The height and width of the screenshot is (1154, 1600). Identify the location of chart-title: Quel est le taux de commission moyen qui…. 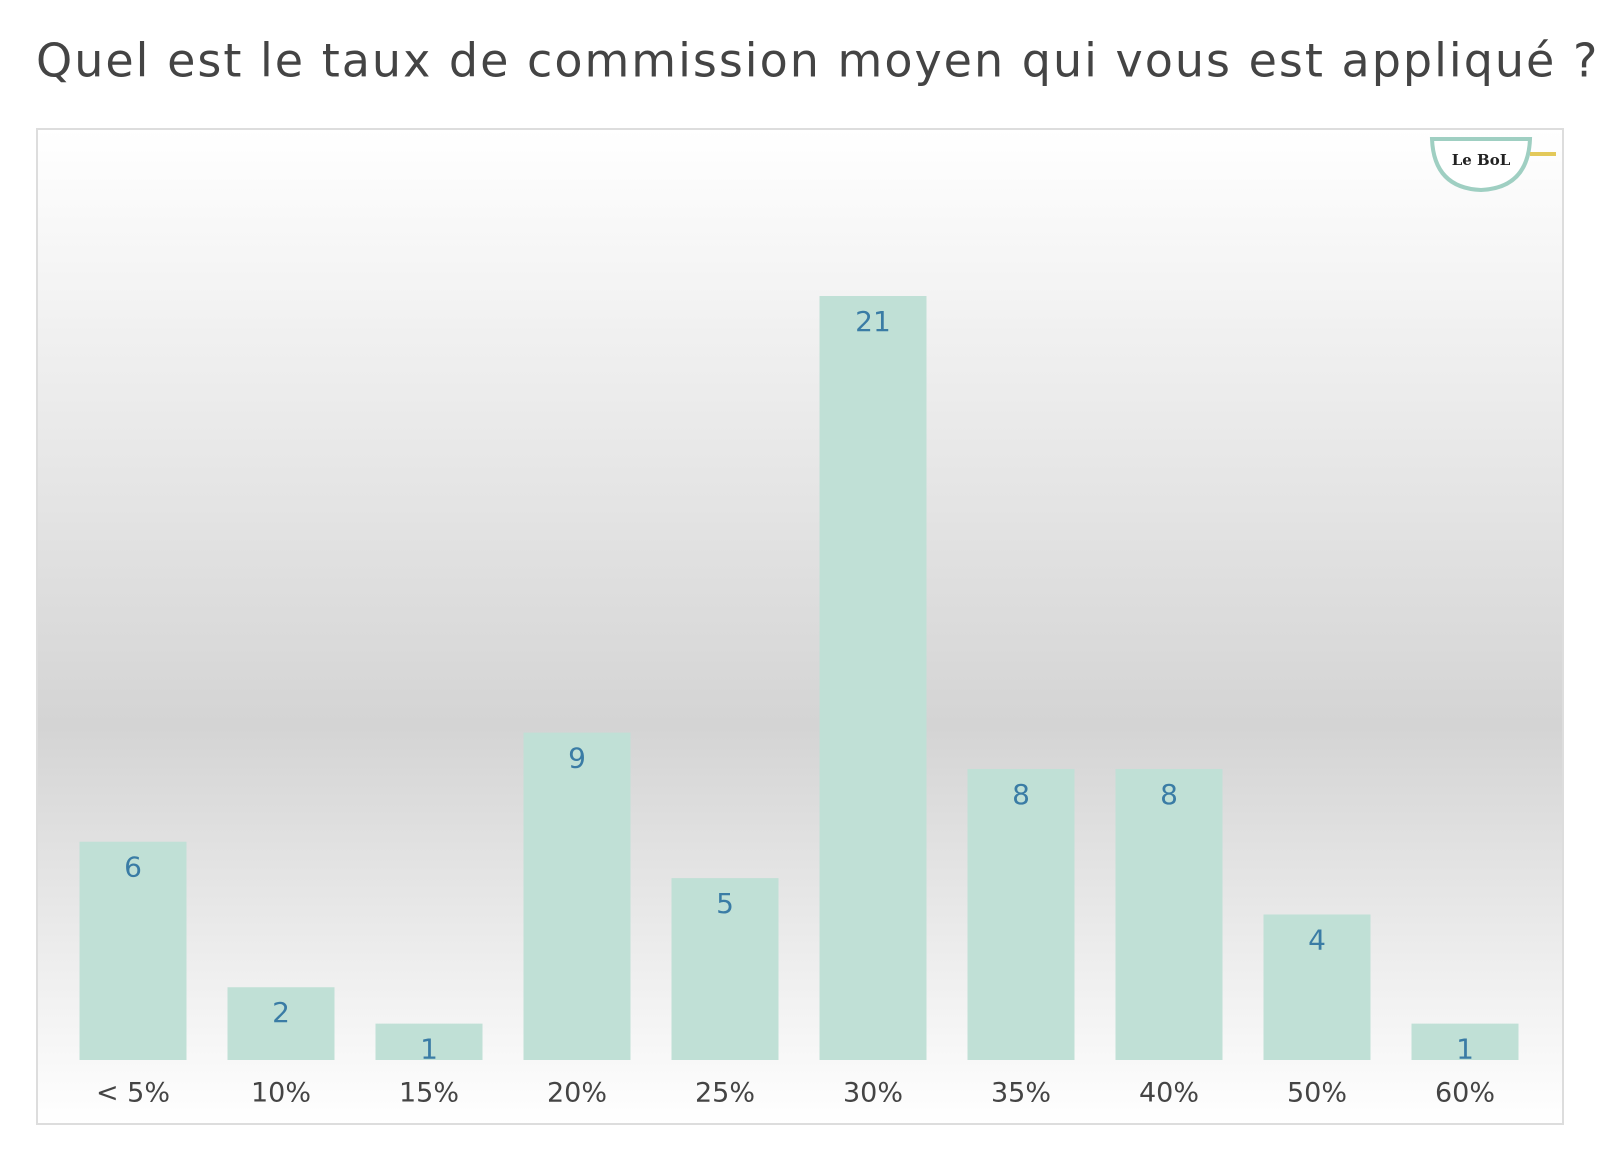
(817, 61).